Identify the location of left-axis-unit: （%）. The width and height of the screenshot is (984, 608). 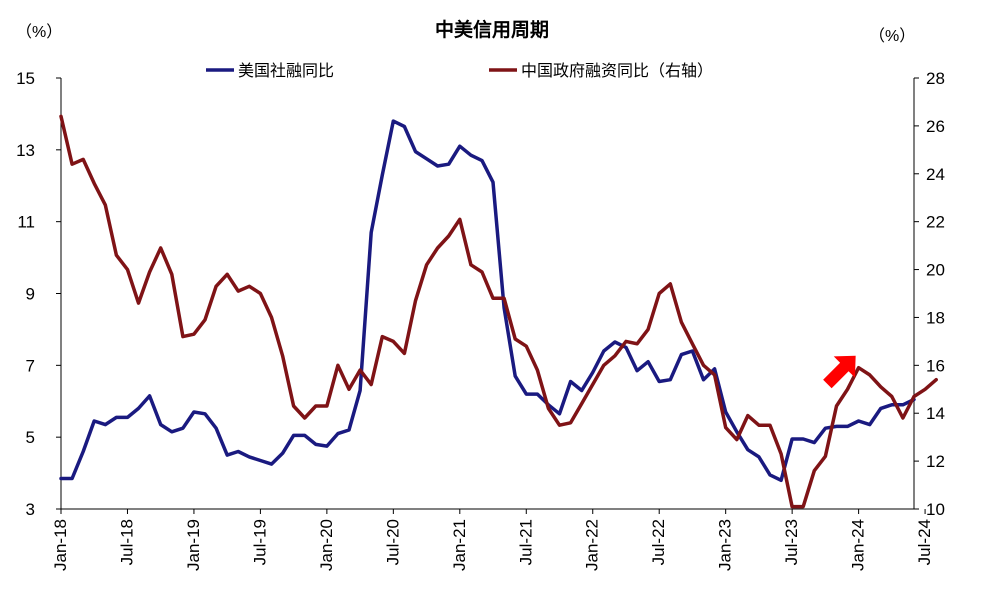
(39, 32).